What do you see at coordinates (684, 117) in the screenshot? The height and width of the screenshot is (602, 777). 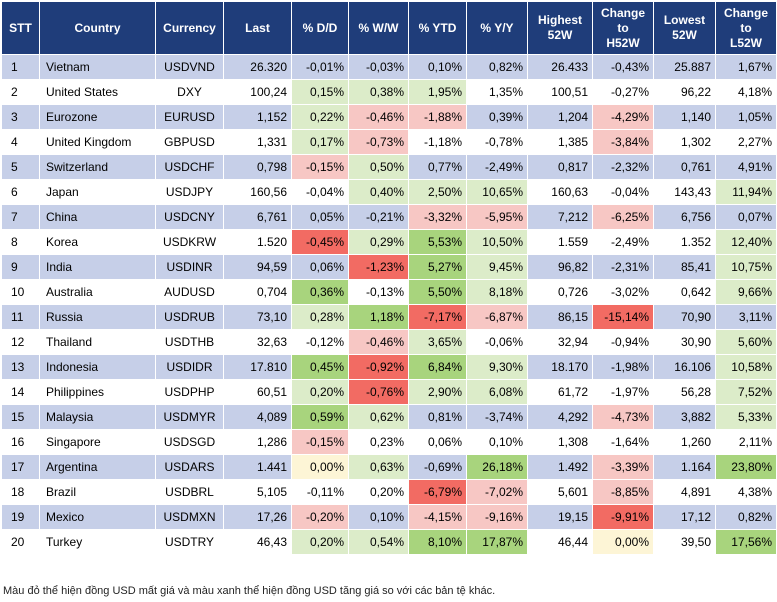 I see `cell-lowest-52w: 1,140` at bounding box center [684, 117].